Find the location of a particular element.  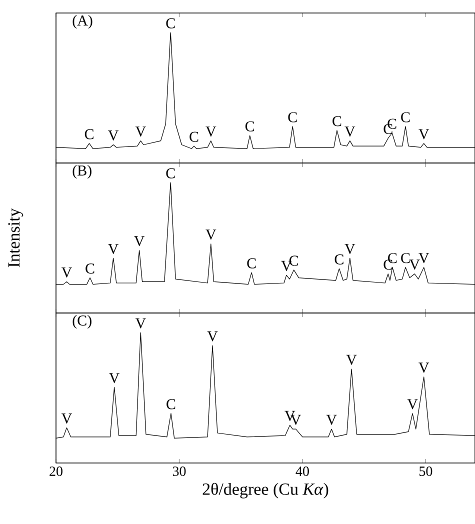

x-tick-label: 30 is located at coordinates (179, 471).